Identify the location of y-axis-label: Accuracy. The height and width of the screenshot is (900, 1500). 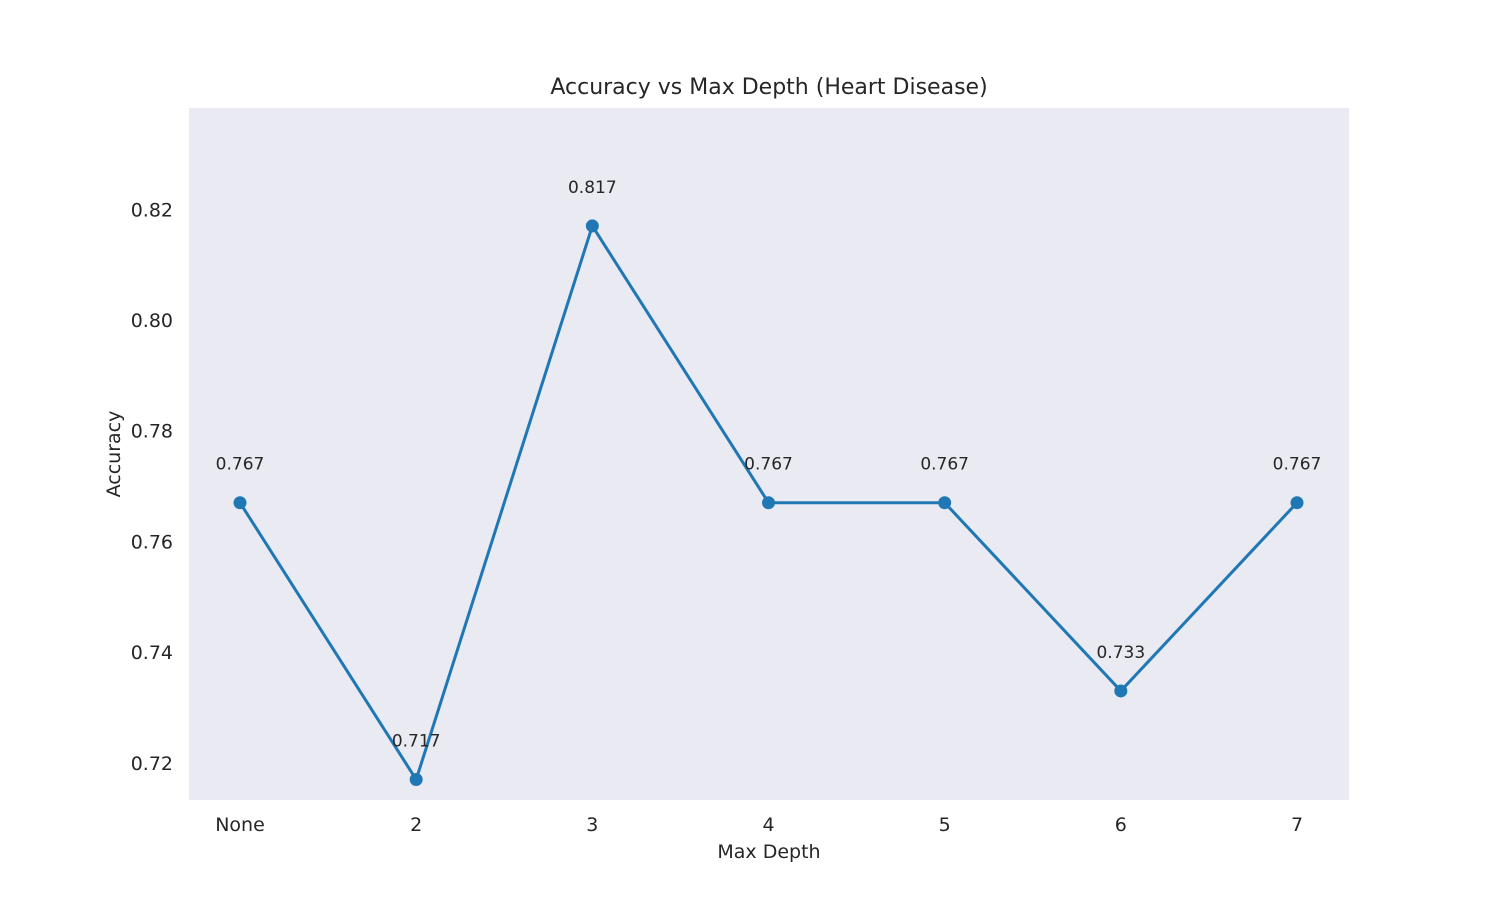
(114, 454).